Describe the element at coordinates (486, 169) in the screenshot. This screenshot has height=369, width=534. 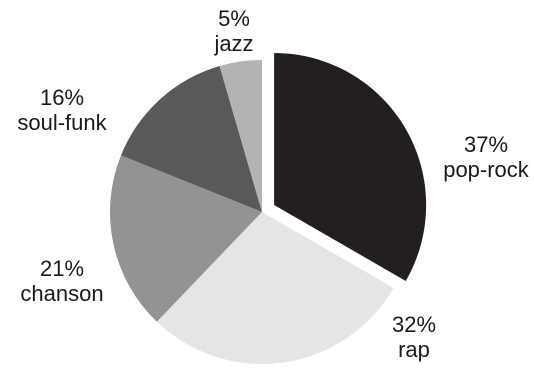
I see `pie-category-label-pop-rock: pop-rock` at that location.